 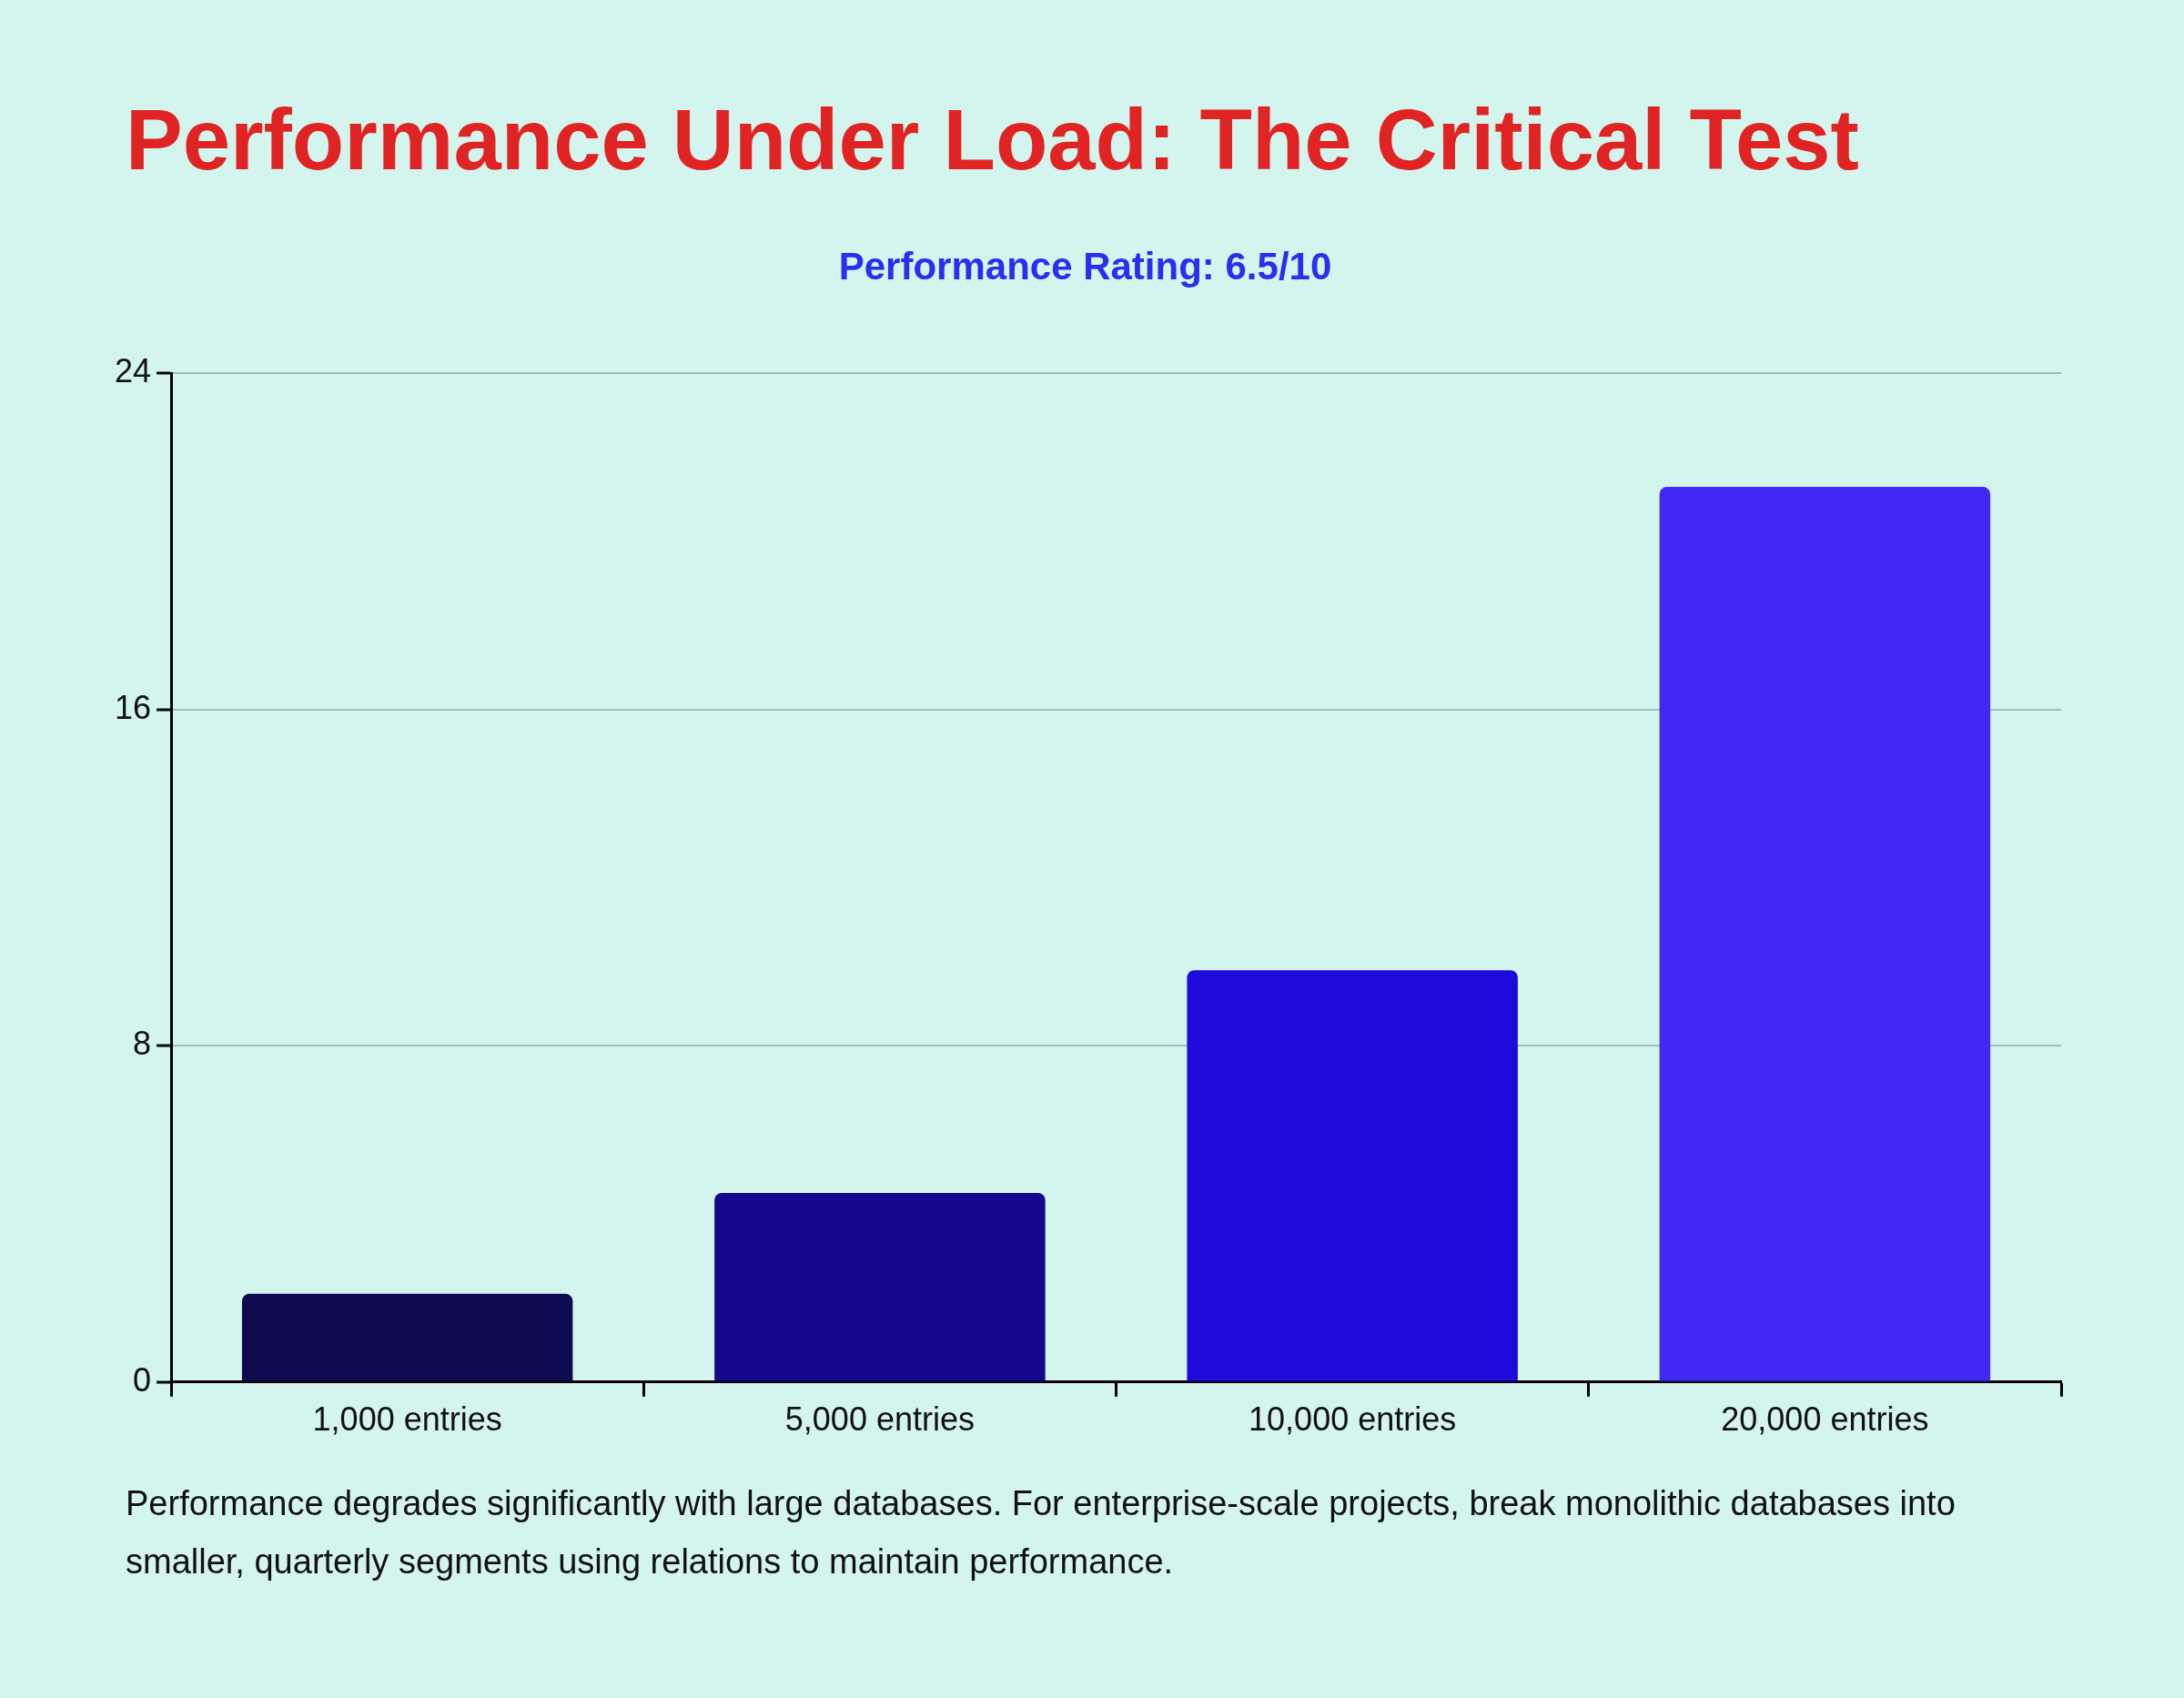 I want to click on x-tick-label: 10,000 entries, so click(x=1353, y=1419).